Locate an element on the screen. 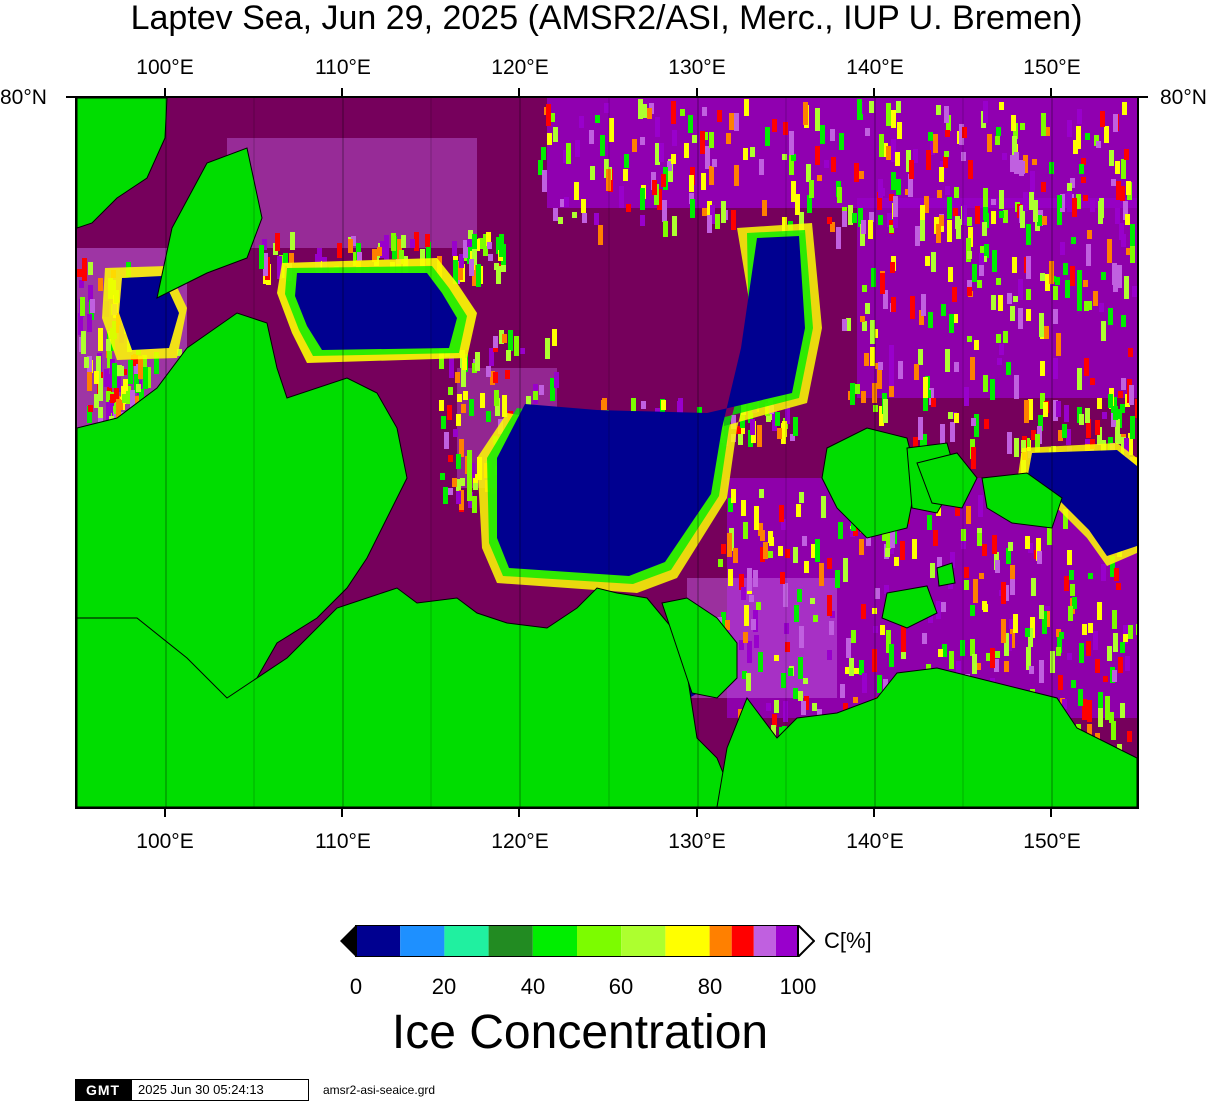 Image resolution: width=1213 pixels, height=1104 pixels. lat-label-right: 80°N is located at coordinates (1183, 97).